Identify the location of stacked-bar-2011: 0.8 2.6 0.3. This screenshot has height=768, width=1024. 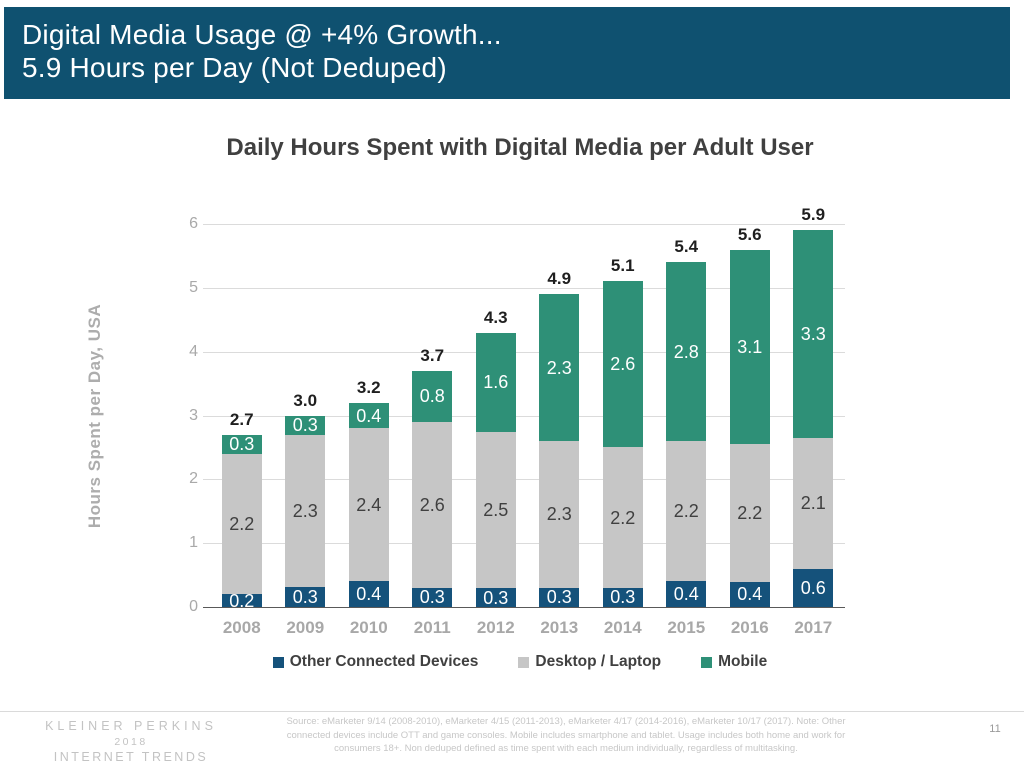
(432, 488).